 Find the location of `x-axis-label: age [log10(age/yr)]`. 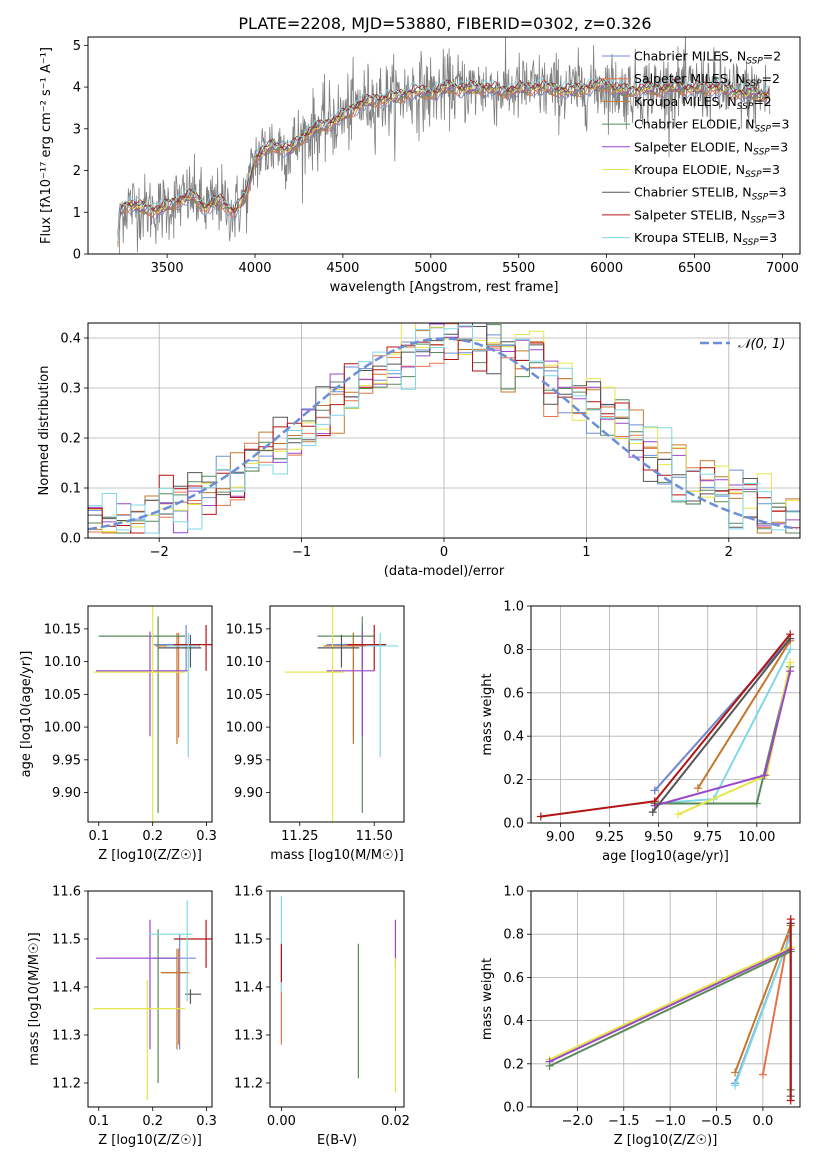

x-axis-label: age [log10(age/yr)] is located at coordinates (665, 856).